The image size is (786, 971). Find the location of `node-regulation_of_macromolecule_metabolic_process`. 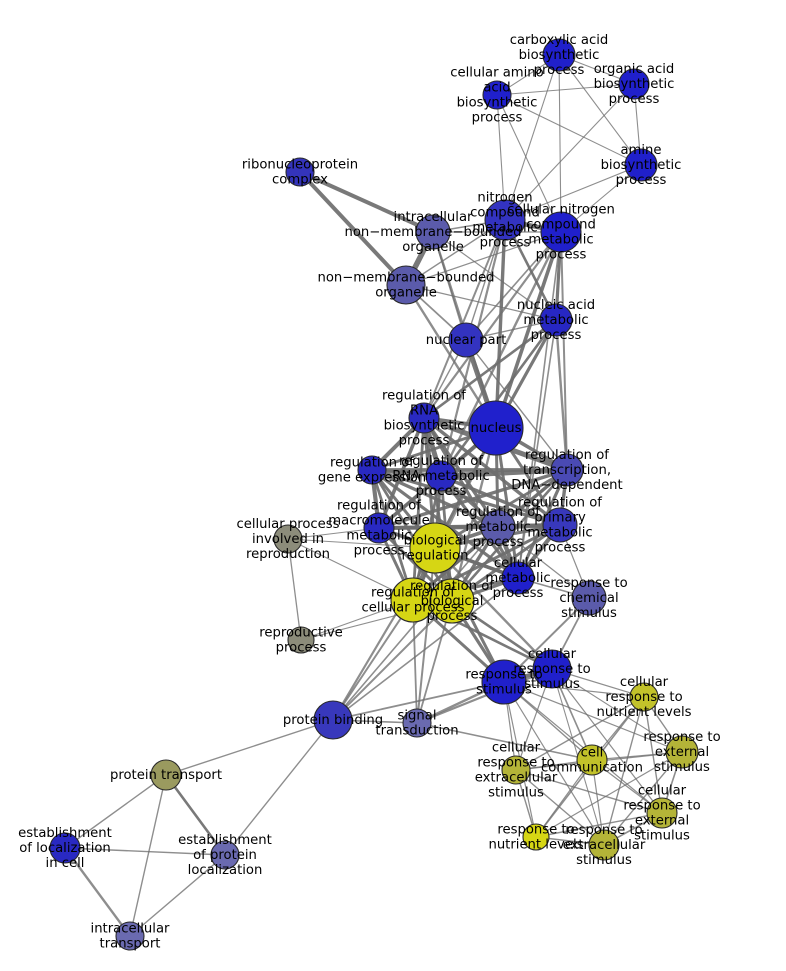

node-regulation_of_macromolecule_metabolic_process is located at coordinates (379, 528).